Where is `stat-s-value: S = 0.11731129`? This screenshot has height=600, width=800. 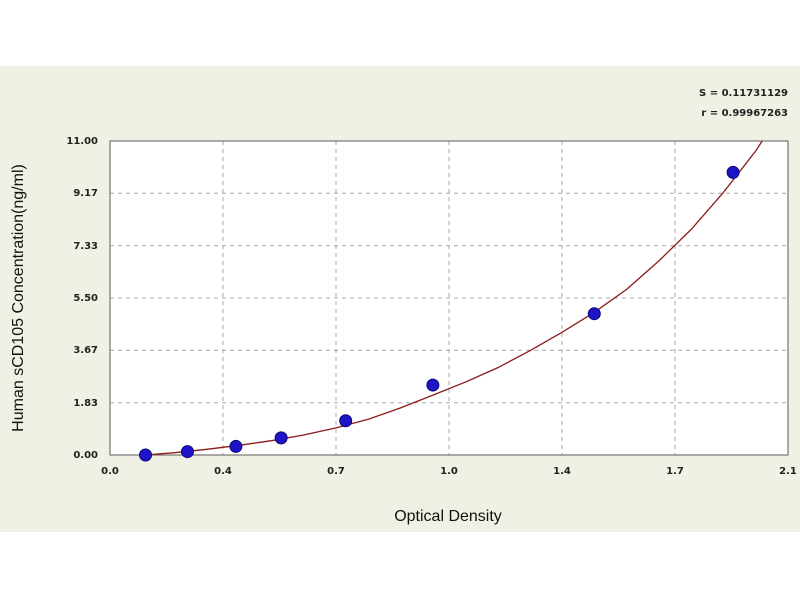 stat-s-value: S = 0.11731129 is located at coordinates (743, 93).